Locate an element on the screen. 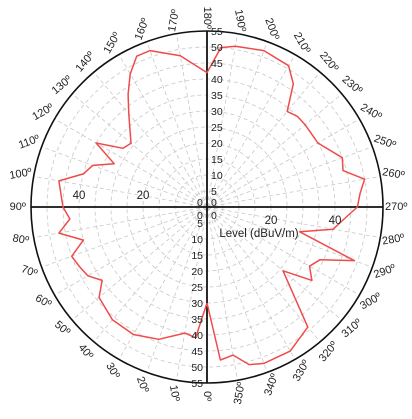  radial-tick-label-upper: 25 is located at coordinates (217, 128).